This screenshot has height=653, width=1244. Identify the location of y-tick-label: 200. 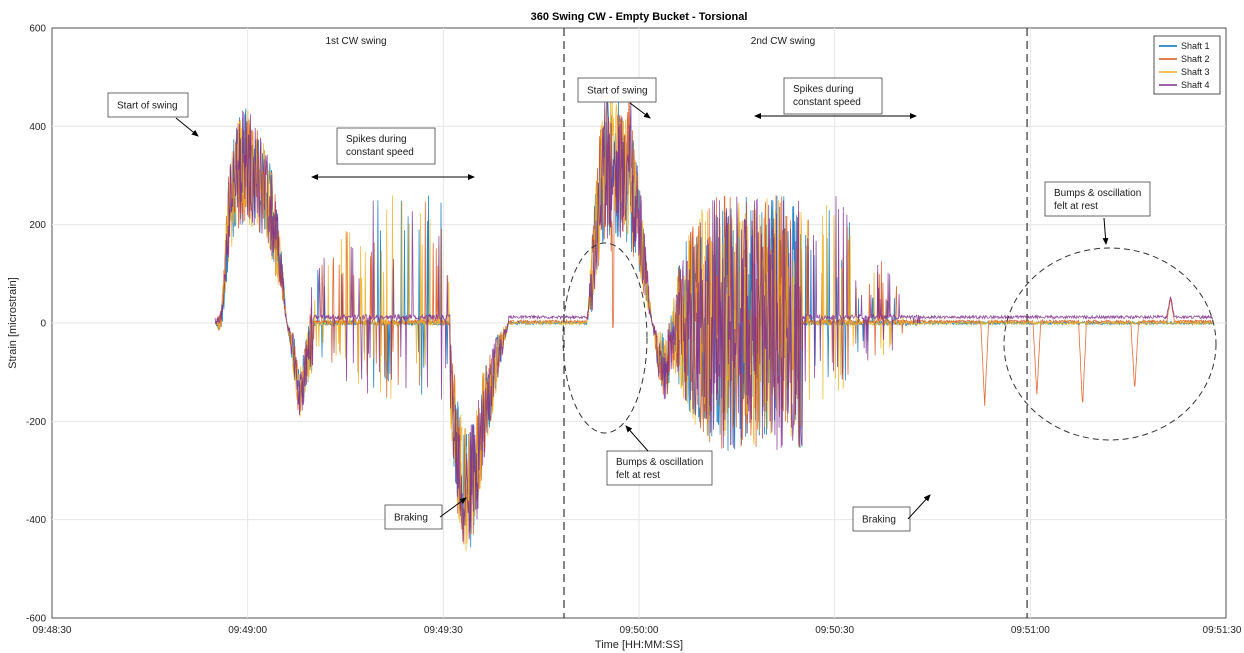
(37, 225).